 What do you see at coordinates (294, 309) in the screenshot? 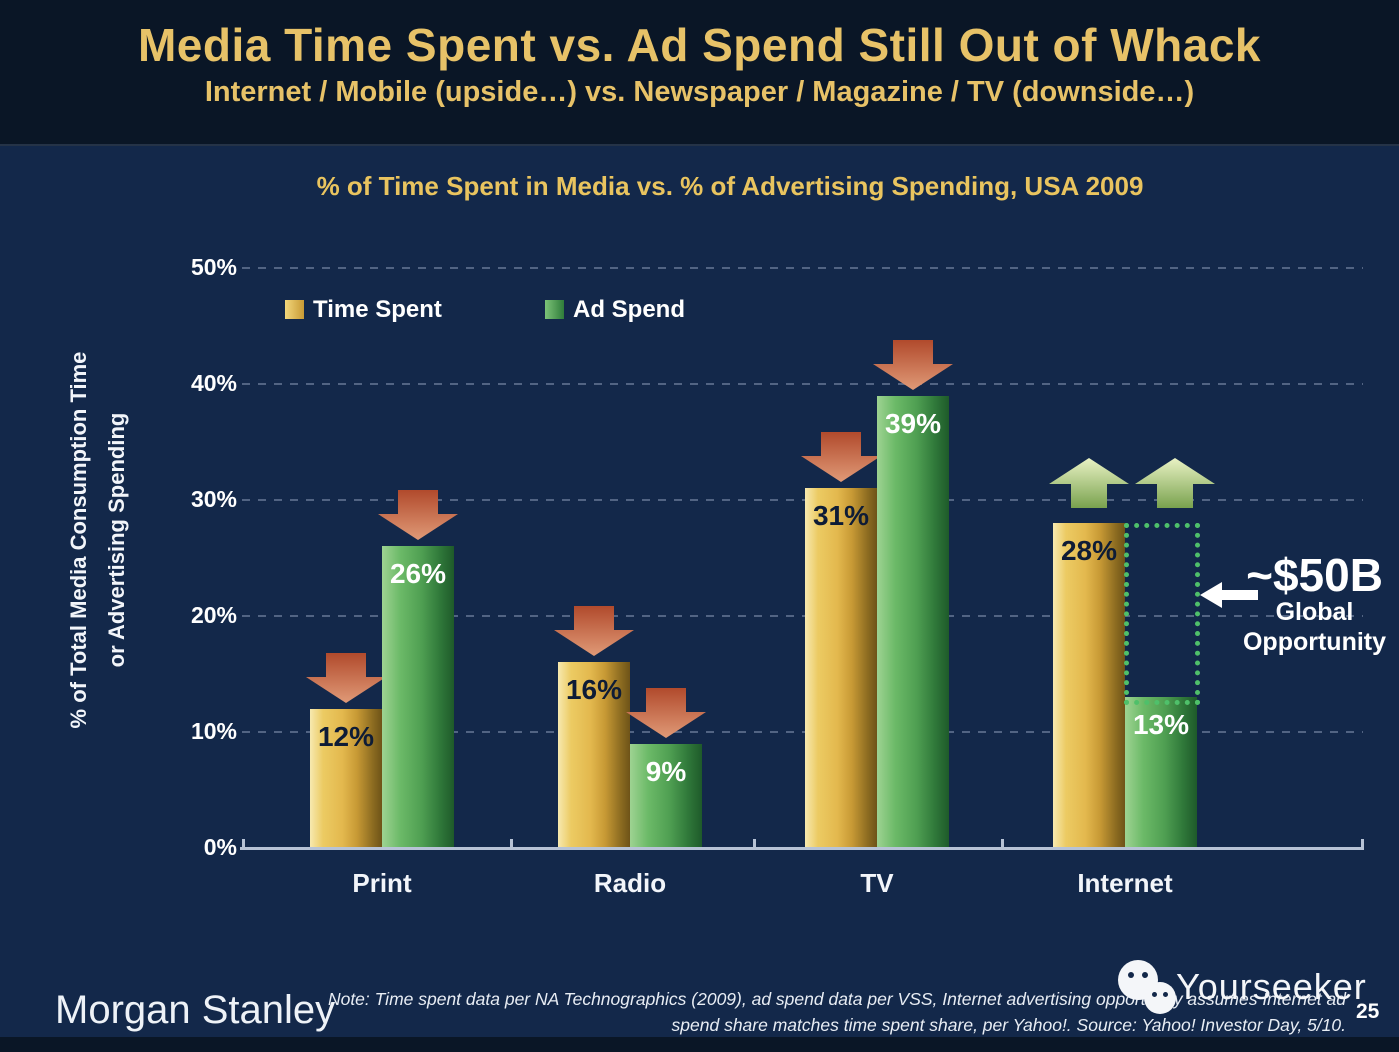
I see `time-spent-swatch-icon` at bounding box center [294, 309].